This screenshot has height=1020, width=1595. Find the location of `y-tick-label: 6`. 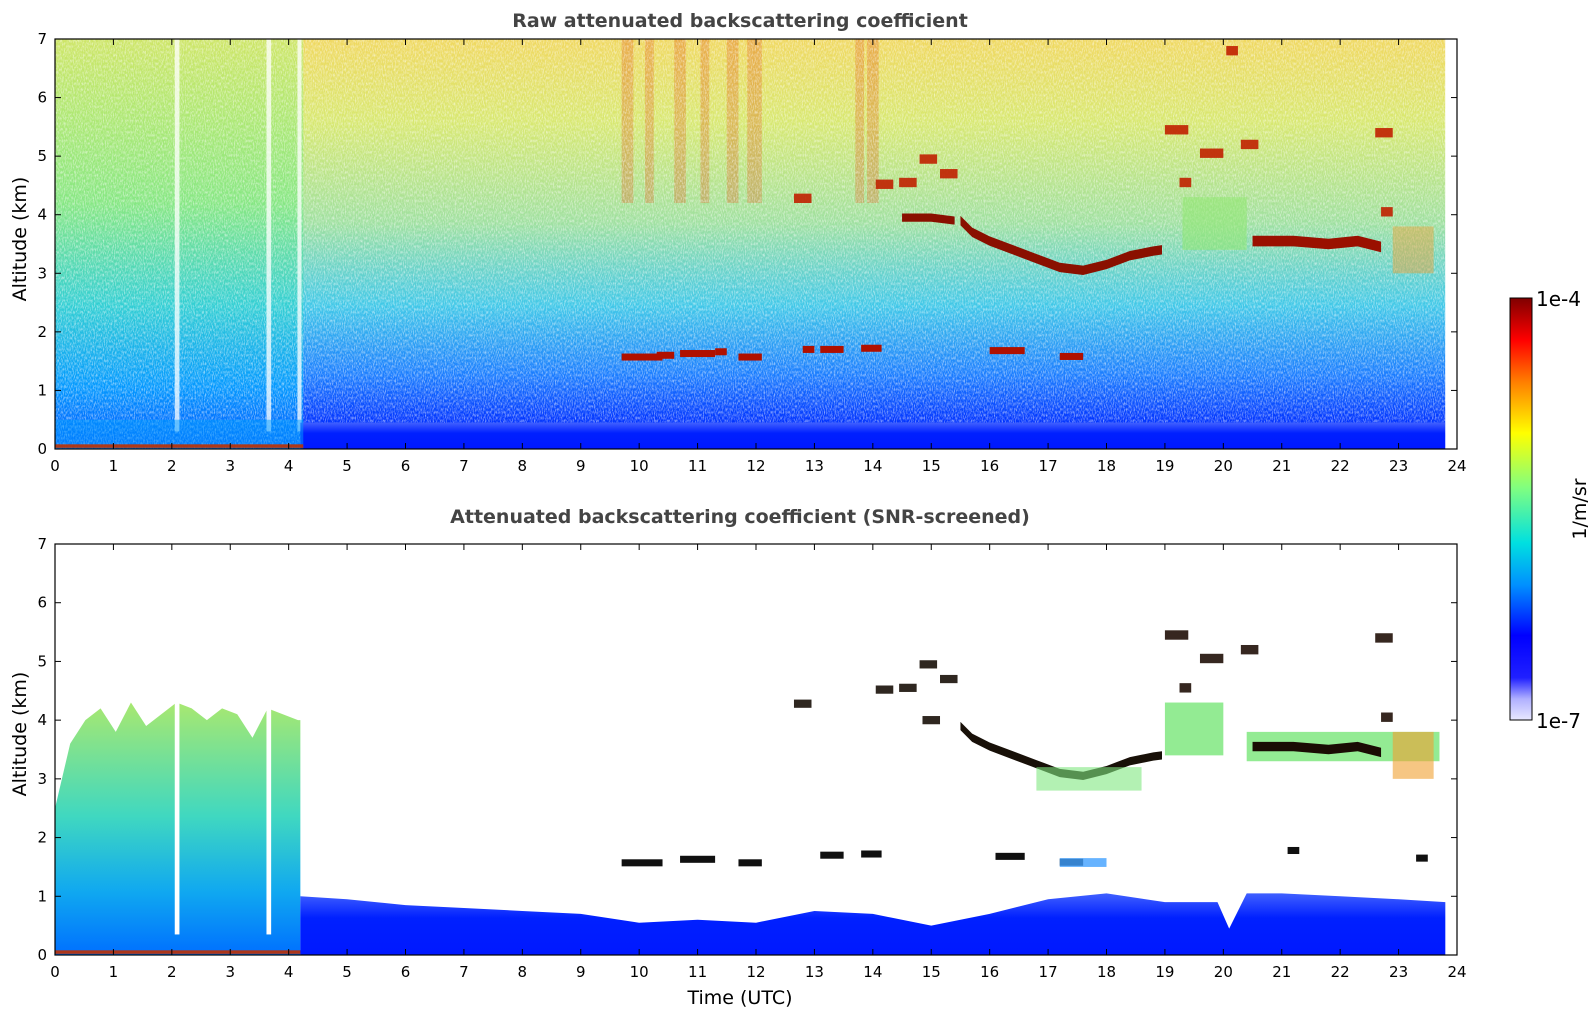

y-tick-label: 6 is located at coordinates (42, 98).